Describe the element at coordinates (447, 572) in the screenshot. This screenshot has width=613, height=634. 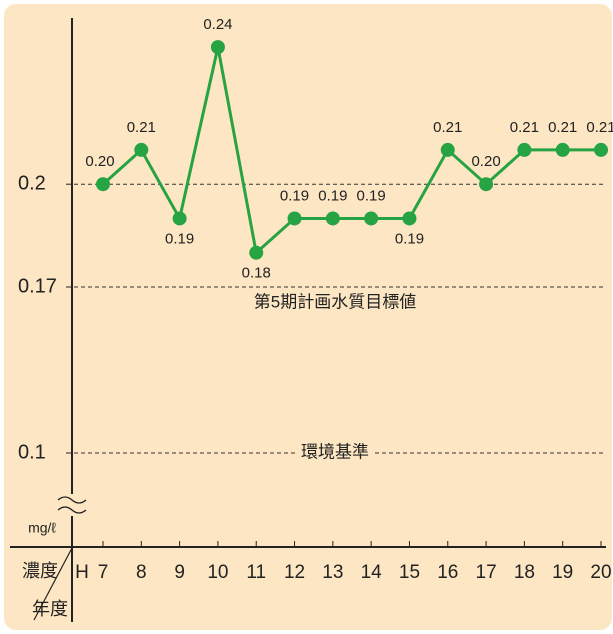
I see `x-tick-label: 16` at that location.